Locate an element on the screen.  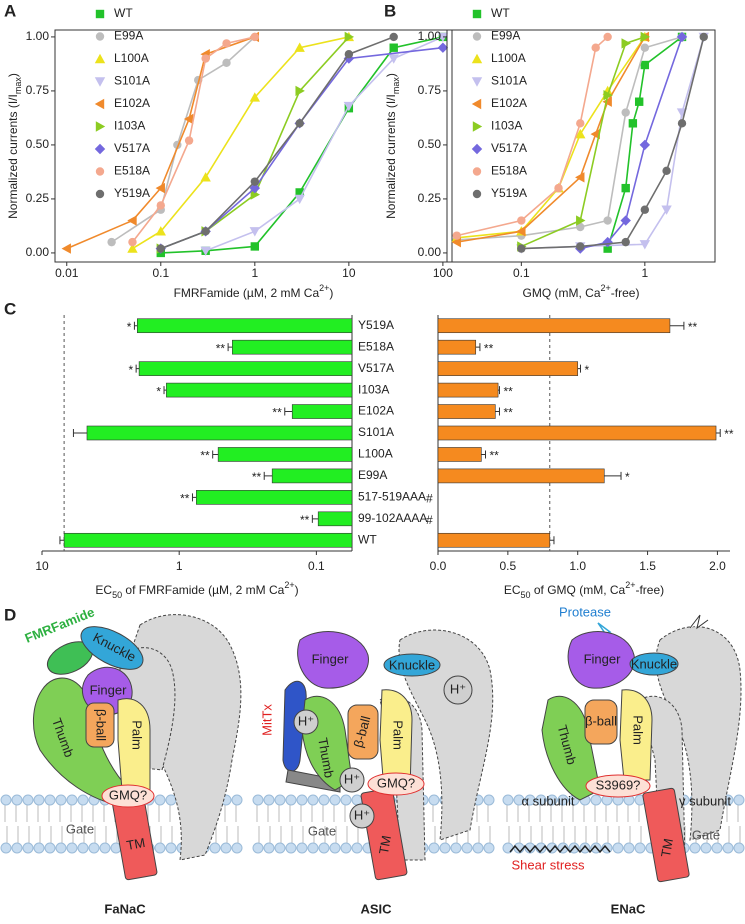
site-label: GMQ? is located at coordinates (396, 782).